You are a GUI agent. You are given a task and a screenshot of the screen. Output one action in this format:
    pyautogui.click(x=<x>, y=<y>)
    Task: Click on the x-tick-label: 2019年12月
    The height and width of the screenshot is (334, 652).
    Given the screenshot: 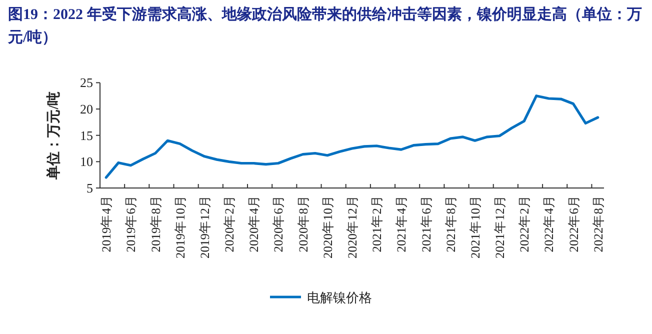 What is the action you would take?
    pyautogui.click(x=205, y=226)
    